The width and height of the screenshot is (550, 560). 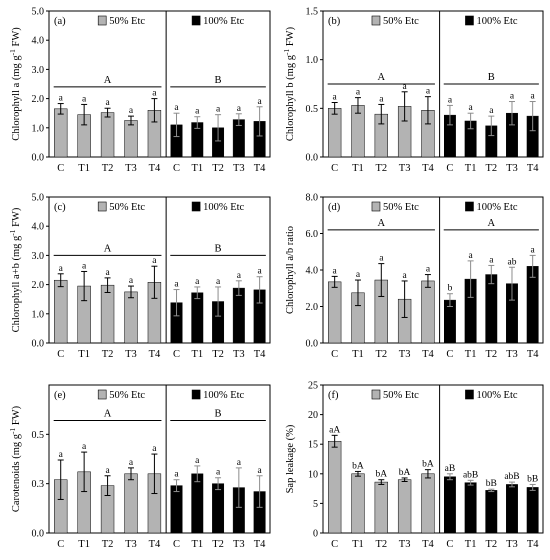 What do you see at coordinates (358, 544) in the screenshot?
I see `x-tick-label: T1` at bounding box center [358, 544].